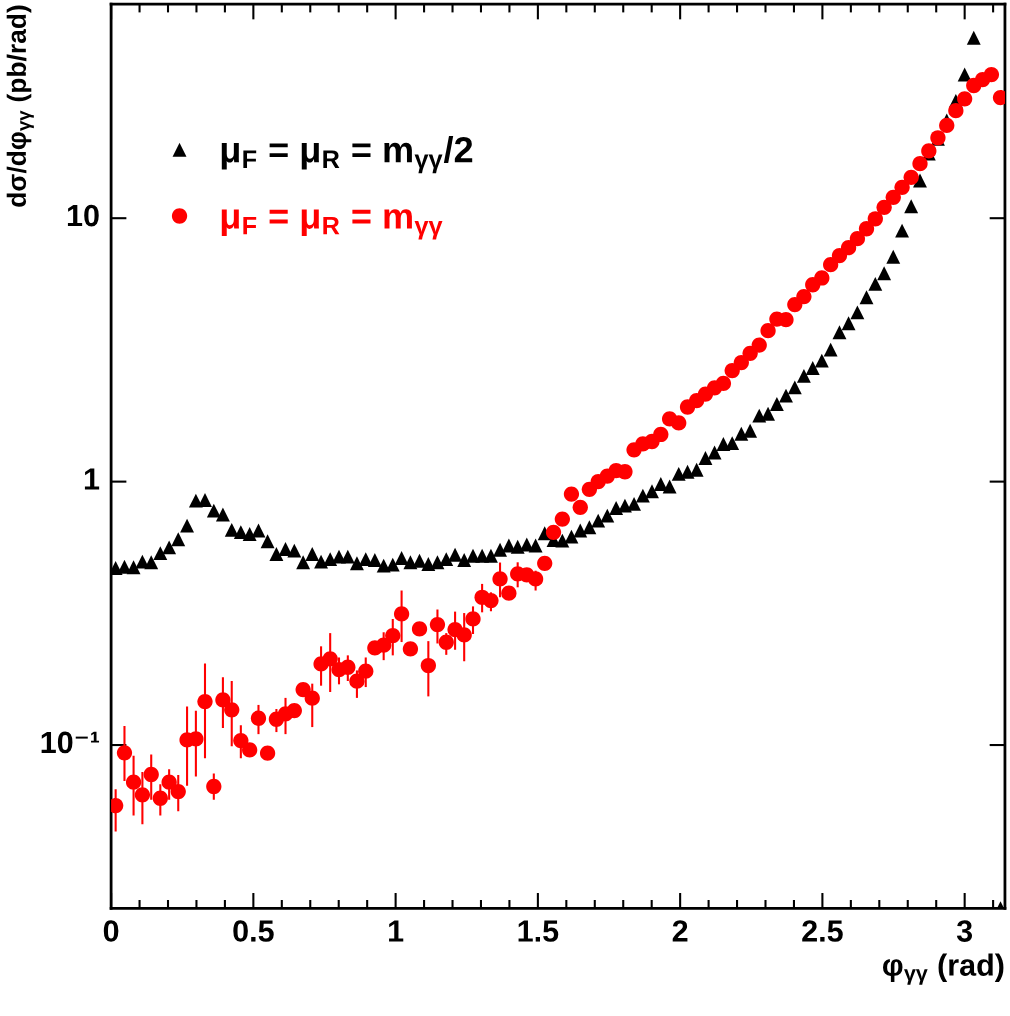 The width and height of the screenshot is (1010, 1016). I want to click on y-tick-label: 10⁻¹, so click(70, 742).